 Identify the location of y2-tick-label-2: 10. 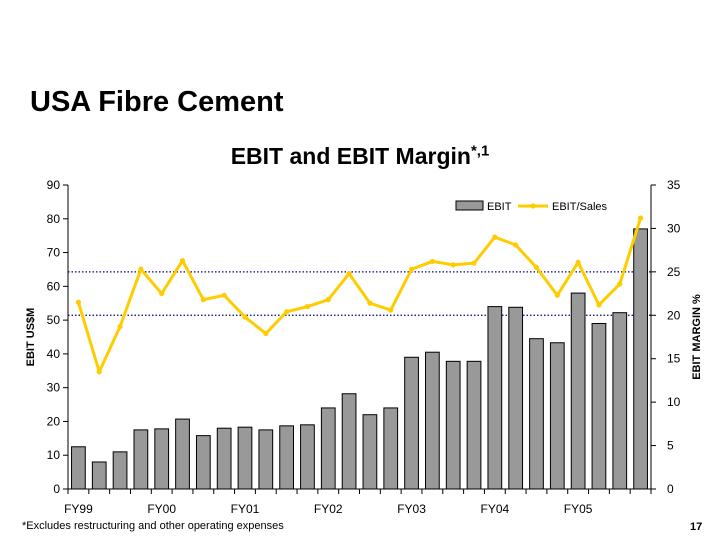
(674, 402).